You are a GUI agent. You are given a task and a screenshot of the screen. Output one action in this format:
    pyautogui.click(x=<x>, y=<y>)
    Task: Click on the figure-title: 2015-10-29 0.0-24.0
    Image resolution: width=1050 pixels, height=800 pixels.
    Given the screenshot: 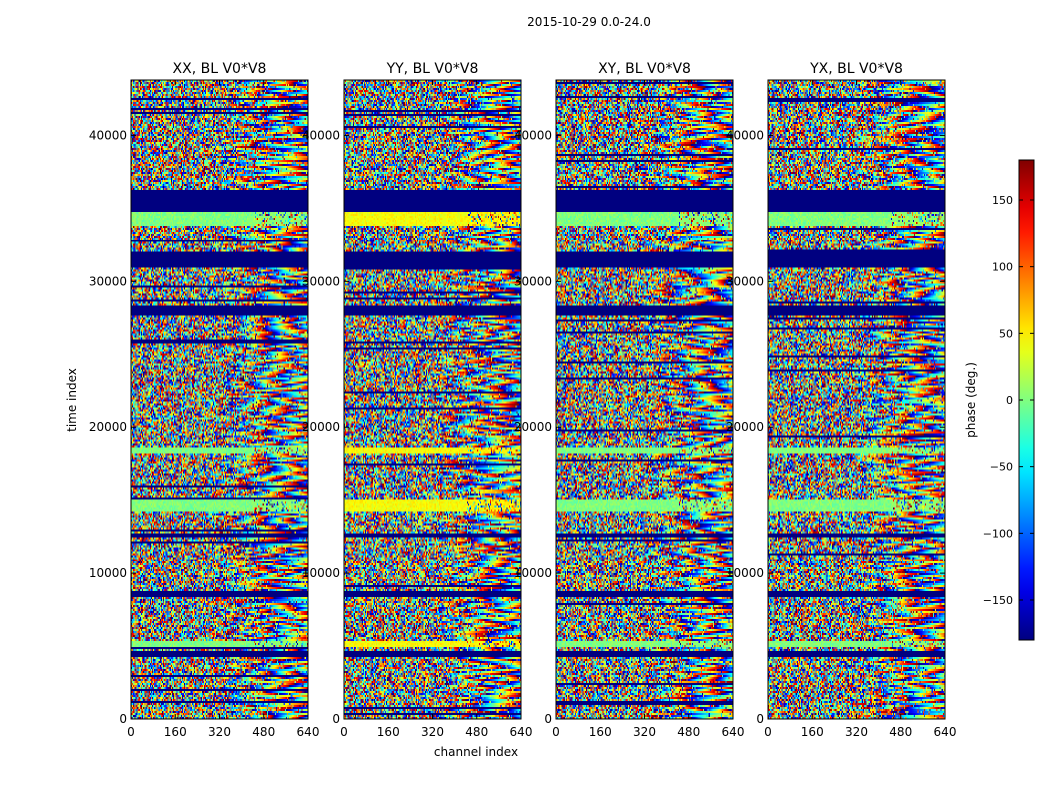 What is the action you would take?
    pyautogui.click(x=589, y=22)
    